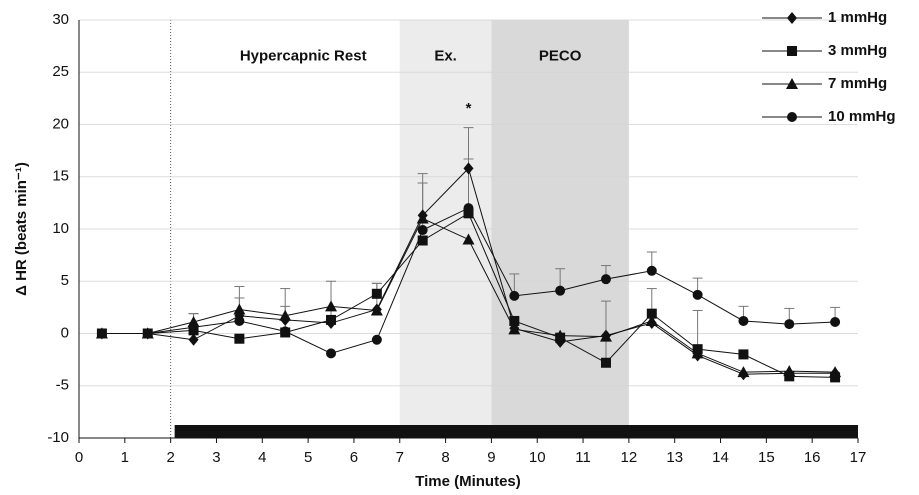  Describe the element at coordinates (62, 385) in the screenshot. I see `y-tick-label: -5` at that location.